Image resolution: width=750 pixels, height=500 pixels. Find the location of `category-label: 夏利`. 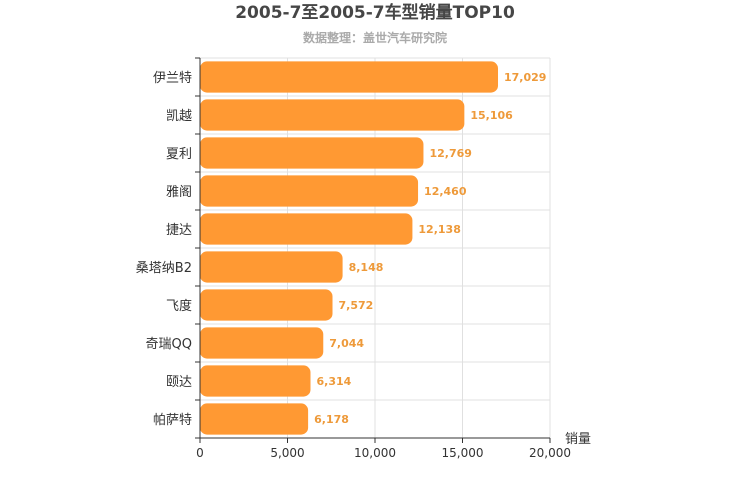

category-label: 夏利 is located at coordinates (179, 154).